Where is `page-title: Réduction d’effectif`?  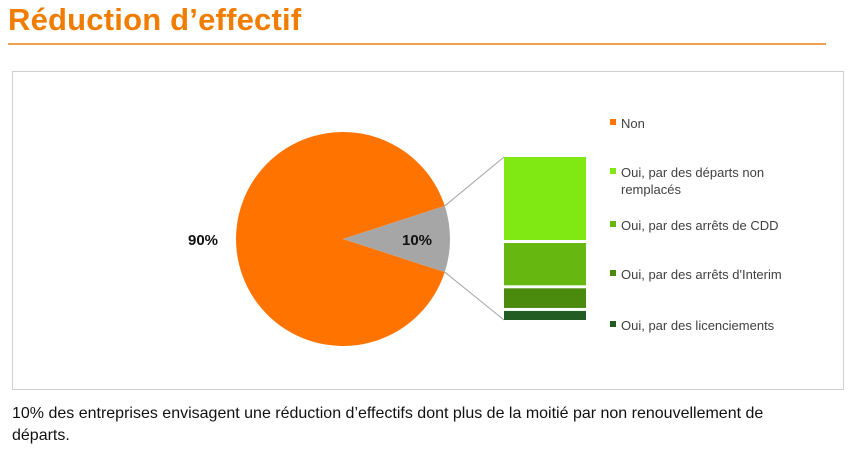 page-title: Réduction d’effectif is located at coordinates (155, 19).